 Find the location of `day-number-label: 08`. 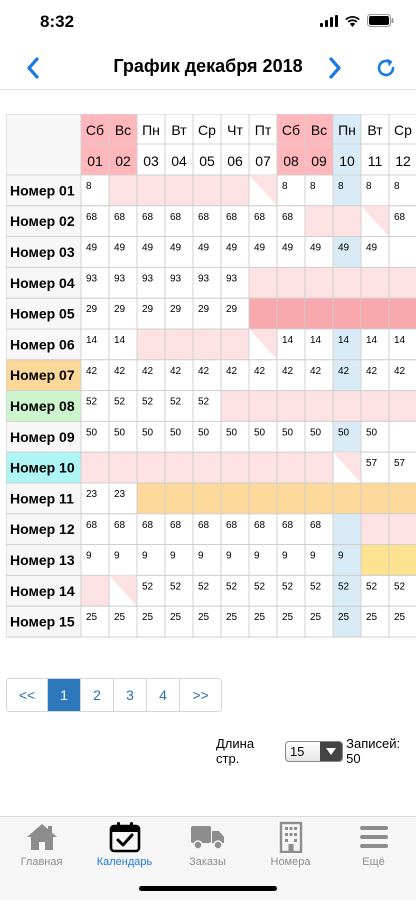

day-number-label: 08 is located at coordinates (291, 161).